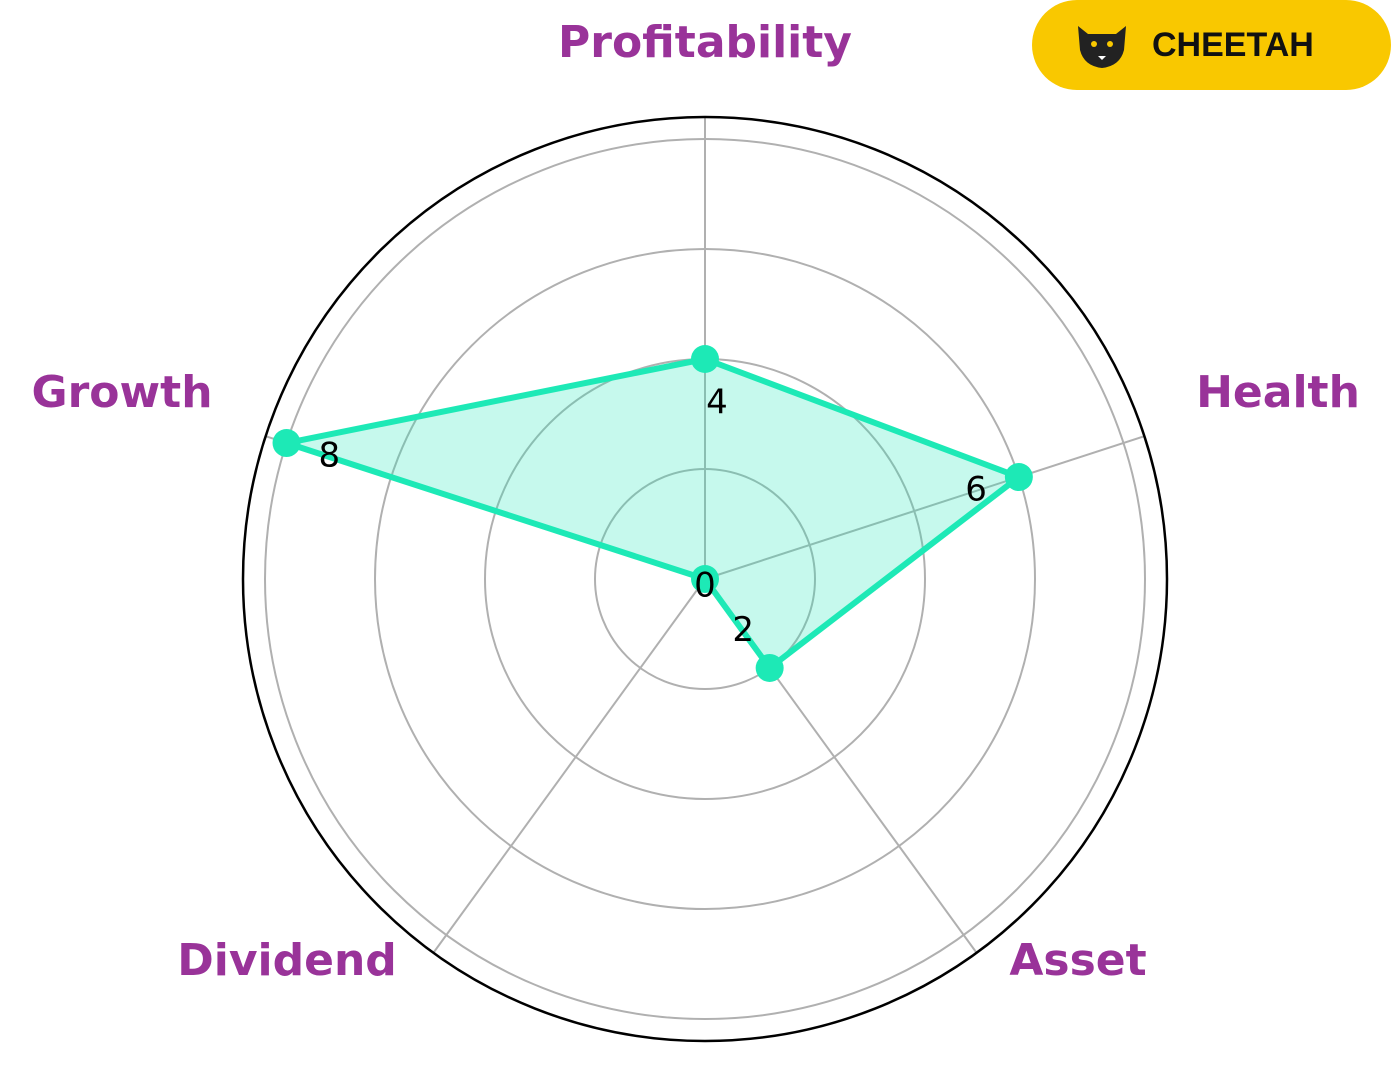  What do you see at coordinates (121, 392) in the screenshot?
I see `category-label: Growth` at bounding box center [121, 392].